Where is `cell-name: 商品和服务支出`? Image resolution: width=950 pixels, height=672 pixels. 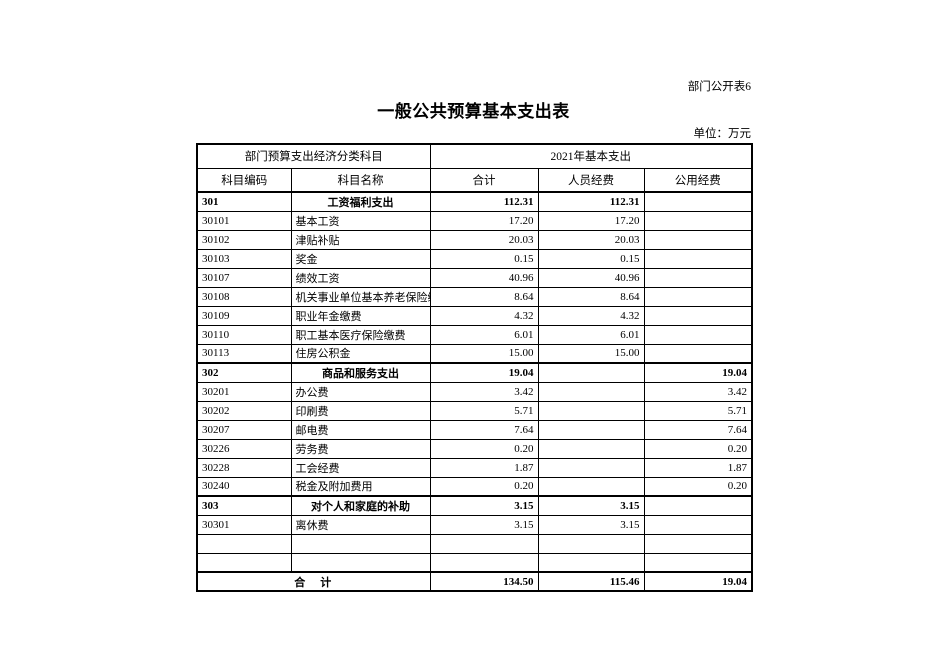 cell-name: 商品和服务支出 is located at coordinates (360, 372).